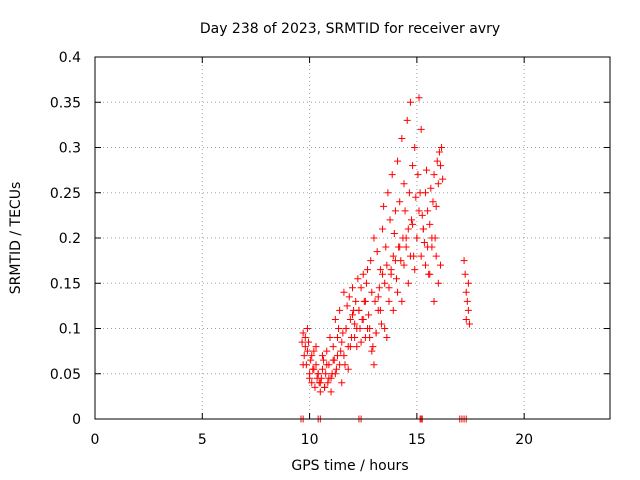 This screenshot has width=640, height=480. What do you see at coordinates (70, 239) in the screenshot?
I see `y-tick-label: 0.2` at bounding box center [70, 239].